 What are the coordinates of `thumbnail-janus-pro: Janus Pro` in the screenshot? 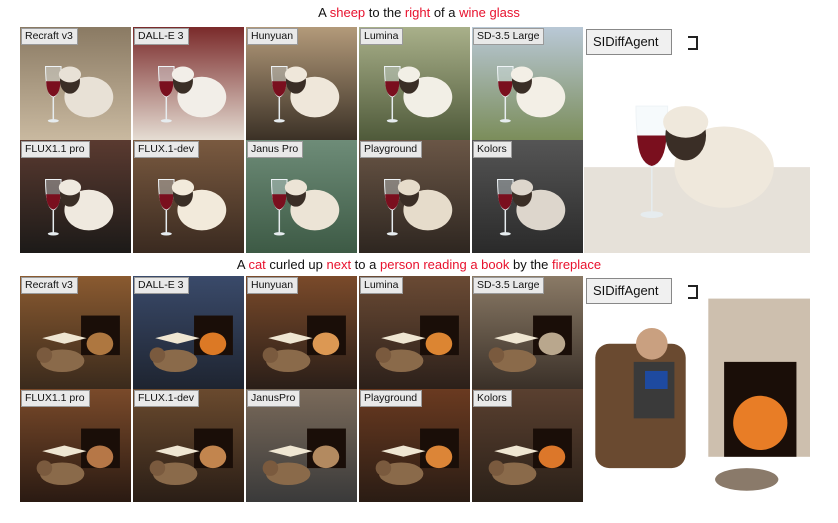 It's located at (301, 196).